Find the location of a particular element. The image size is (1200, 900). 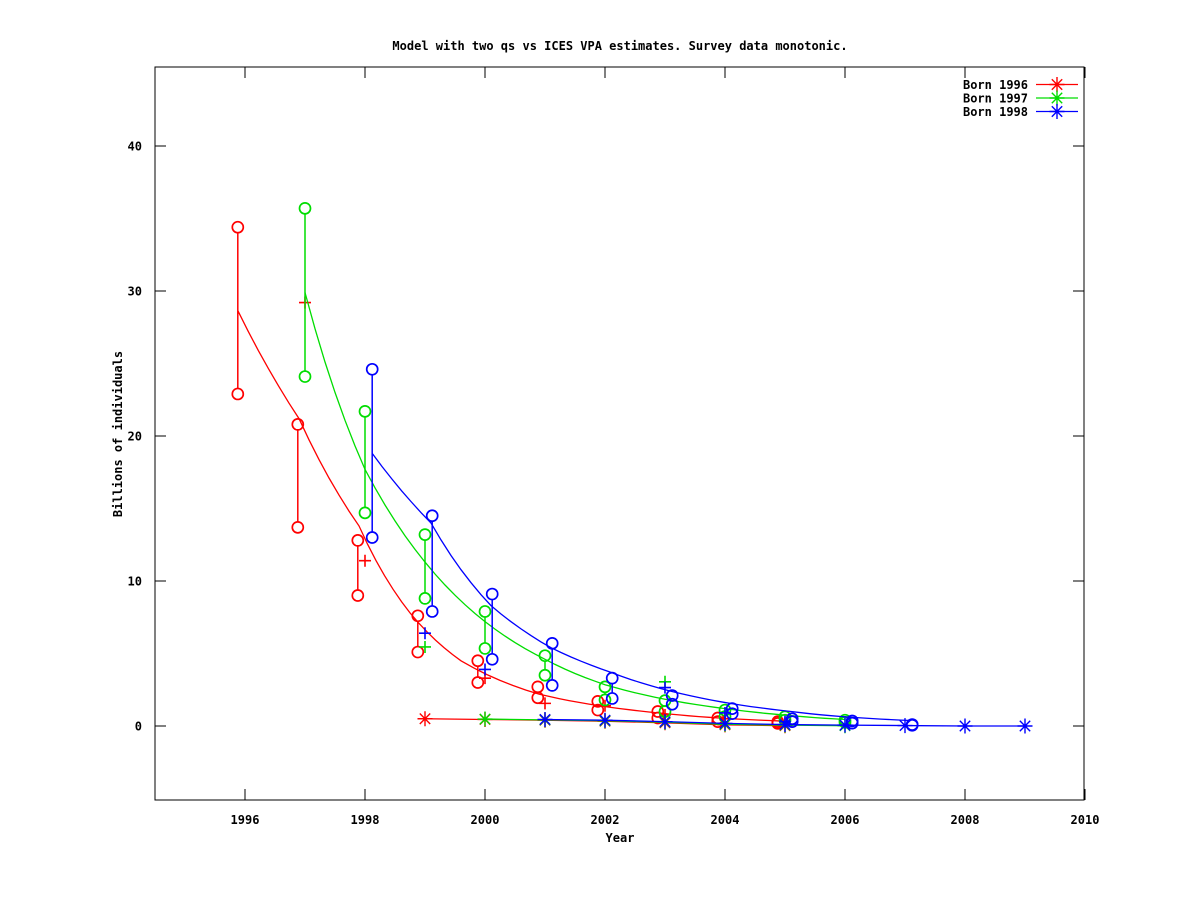

x-tick-label: 2006 is located at coordinates (845, 820).